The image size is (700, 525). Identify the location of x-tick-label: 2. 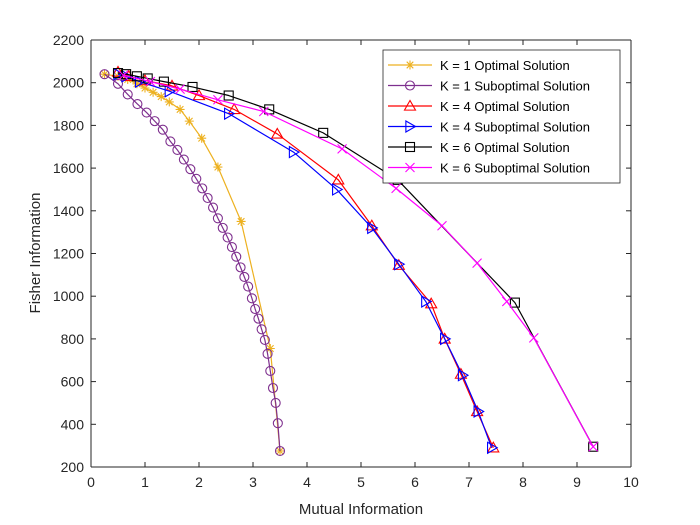
(199, 482).